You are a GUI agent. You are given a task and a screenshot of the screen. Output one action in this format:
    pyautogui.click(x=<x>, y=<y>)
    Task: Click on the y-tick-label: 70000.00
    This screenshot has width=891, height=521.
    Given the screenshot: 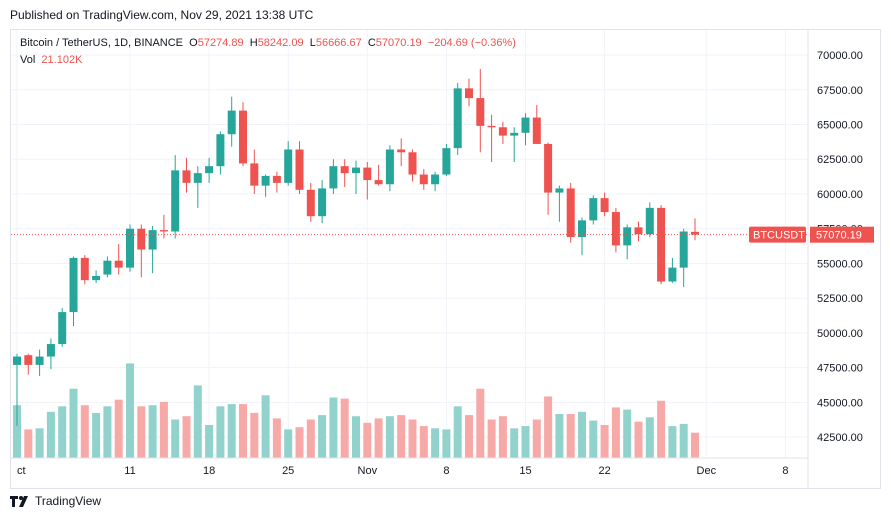 What is the action you would take?
    pyautogui.click(x=840, y=56)
    